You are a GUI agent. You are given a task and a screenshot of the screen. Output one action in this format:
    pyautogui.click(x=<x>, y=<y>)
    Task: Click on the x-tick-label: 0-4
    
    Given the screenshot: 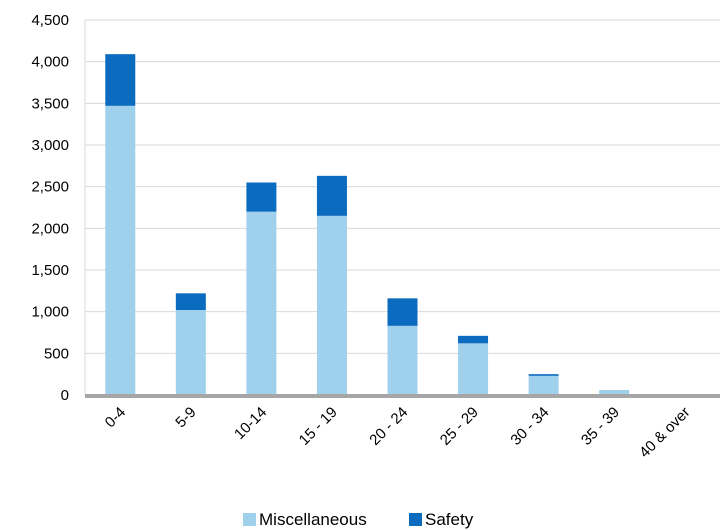 What is the action you would take?
    pyautogui.click(x=115, y=417)
    